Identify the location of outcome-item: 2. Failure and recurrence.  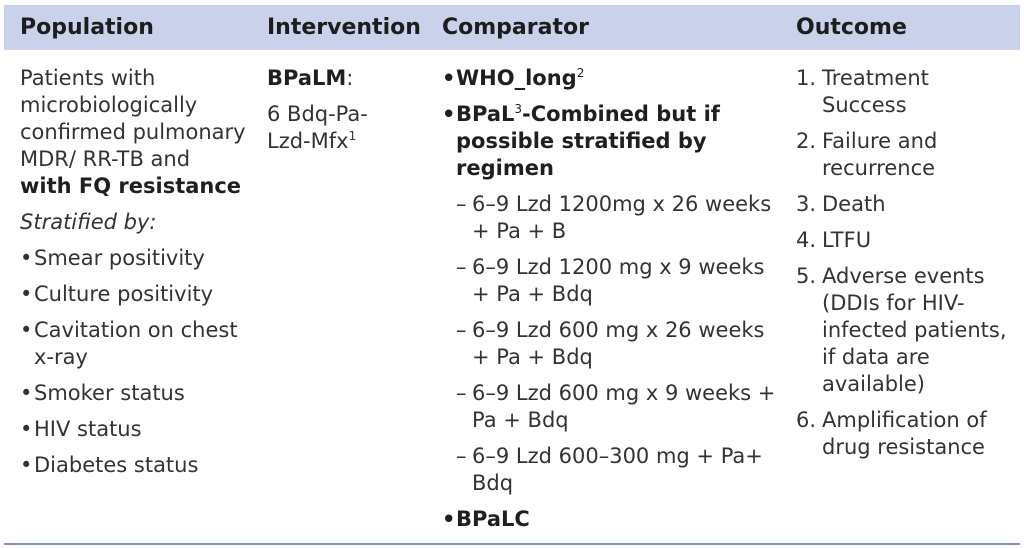
(902, 155).